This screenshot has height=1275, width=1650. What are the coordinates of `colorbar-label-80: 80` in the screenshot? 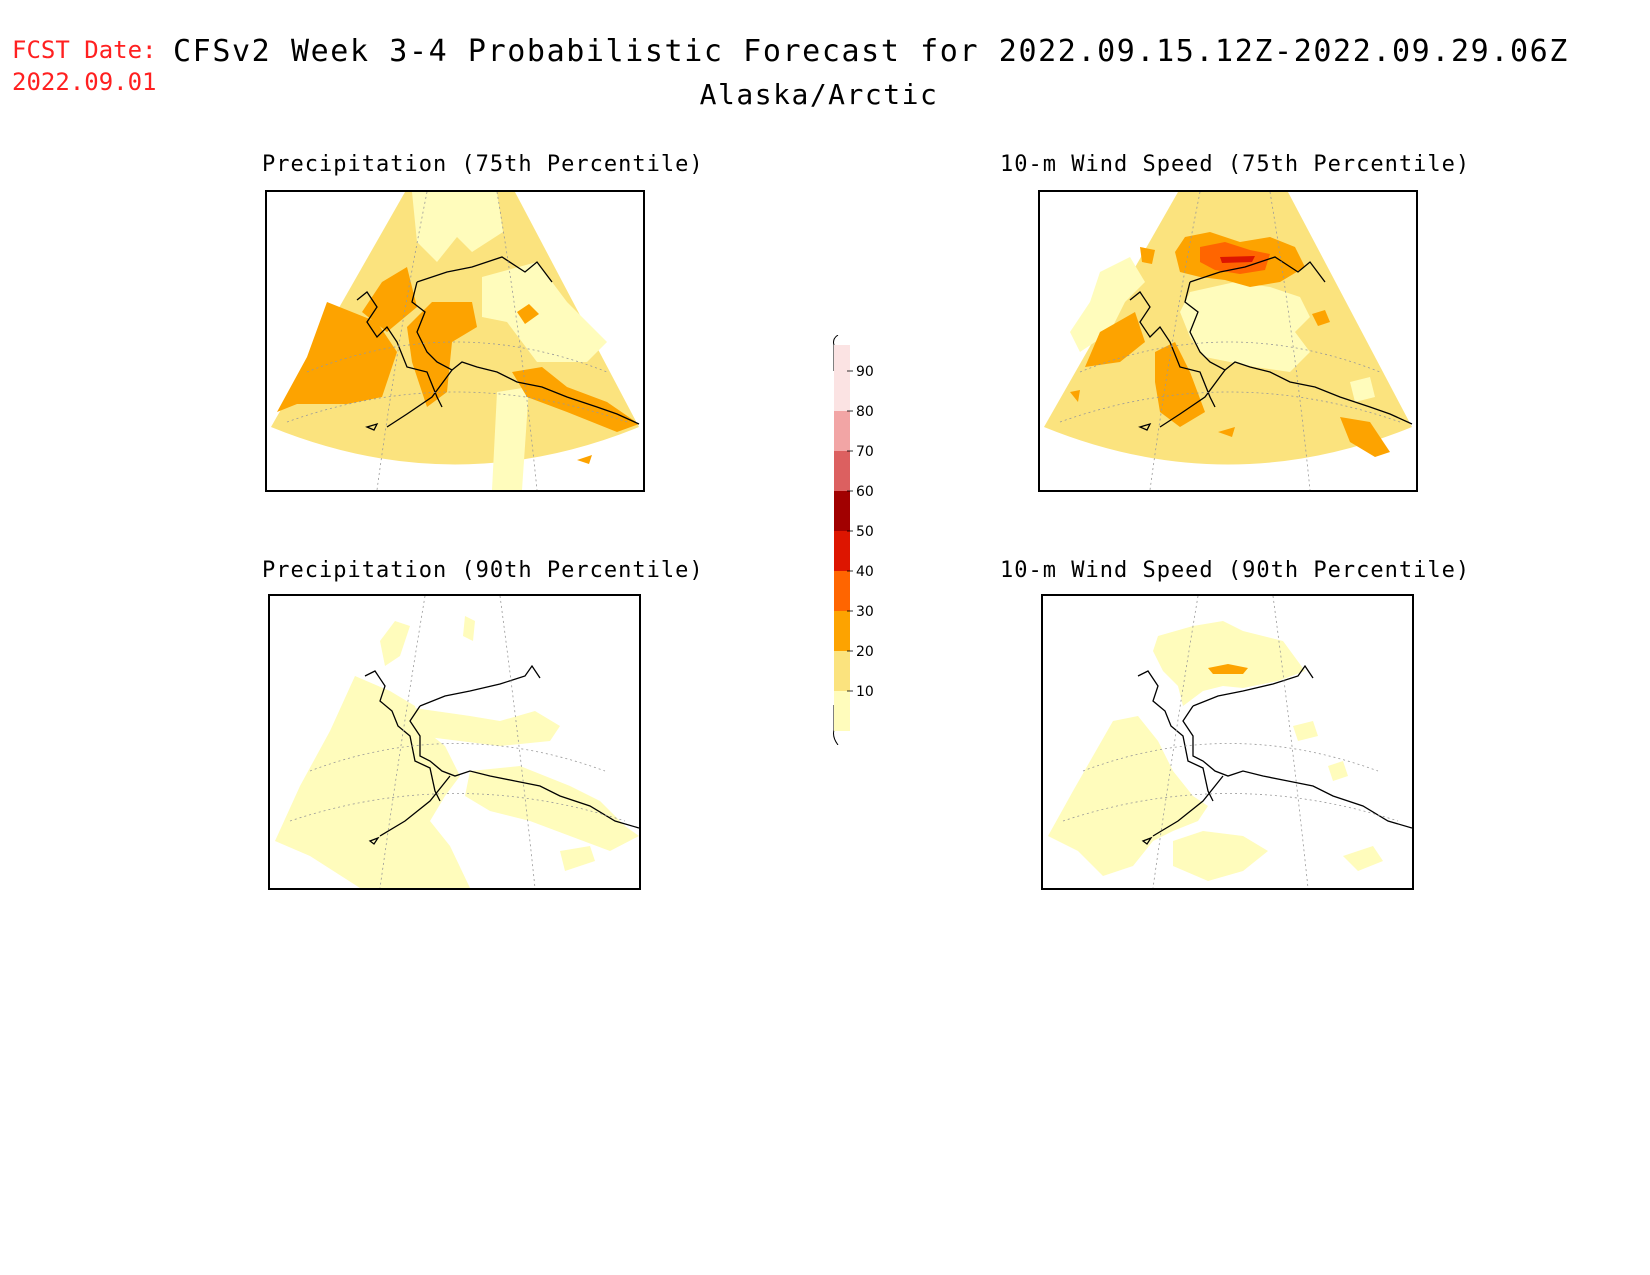 It's located at (865, 412).